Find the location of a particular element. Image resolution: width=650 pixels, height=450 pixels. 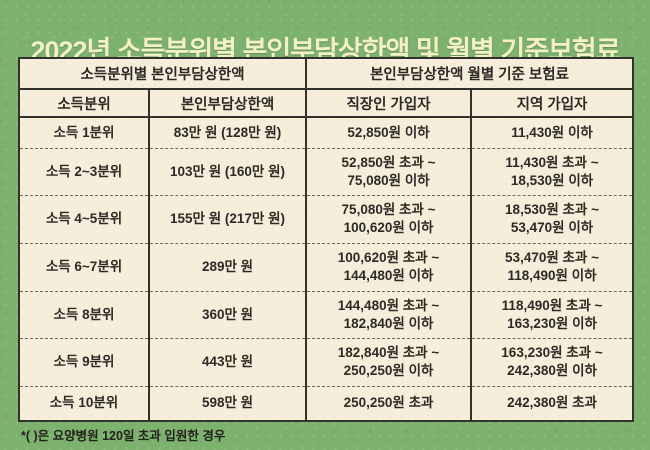

employee-premium-cell: 182,840원 초과 ~ 250,250원 이하 is located at coordinates (389, 362).